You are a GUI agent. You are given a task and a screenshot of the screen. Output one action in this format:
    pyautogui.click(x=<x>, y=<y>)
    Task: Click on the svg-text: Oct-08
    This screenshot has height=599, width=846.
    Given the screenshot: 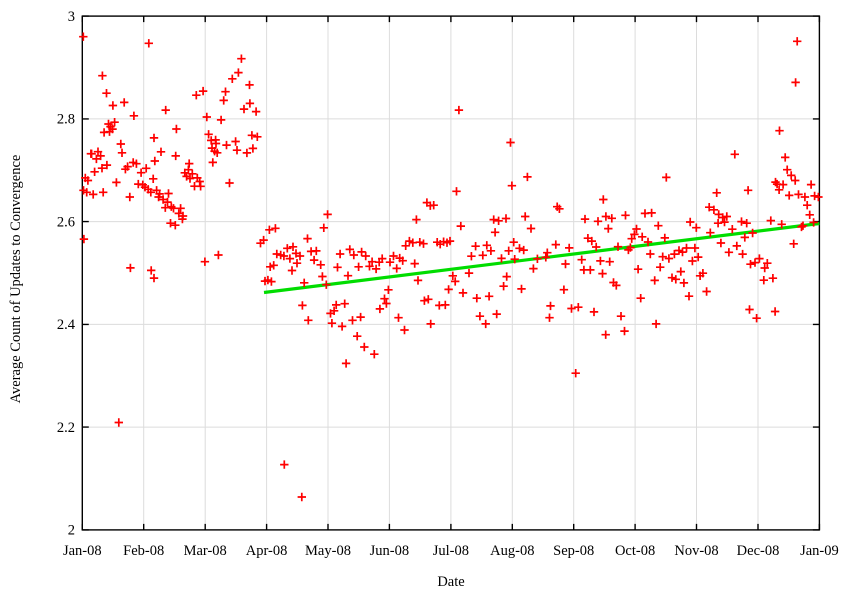 What is the action you would take?
    pyautogui.click(x=635, y=551)
    